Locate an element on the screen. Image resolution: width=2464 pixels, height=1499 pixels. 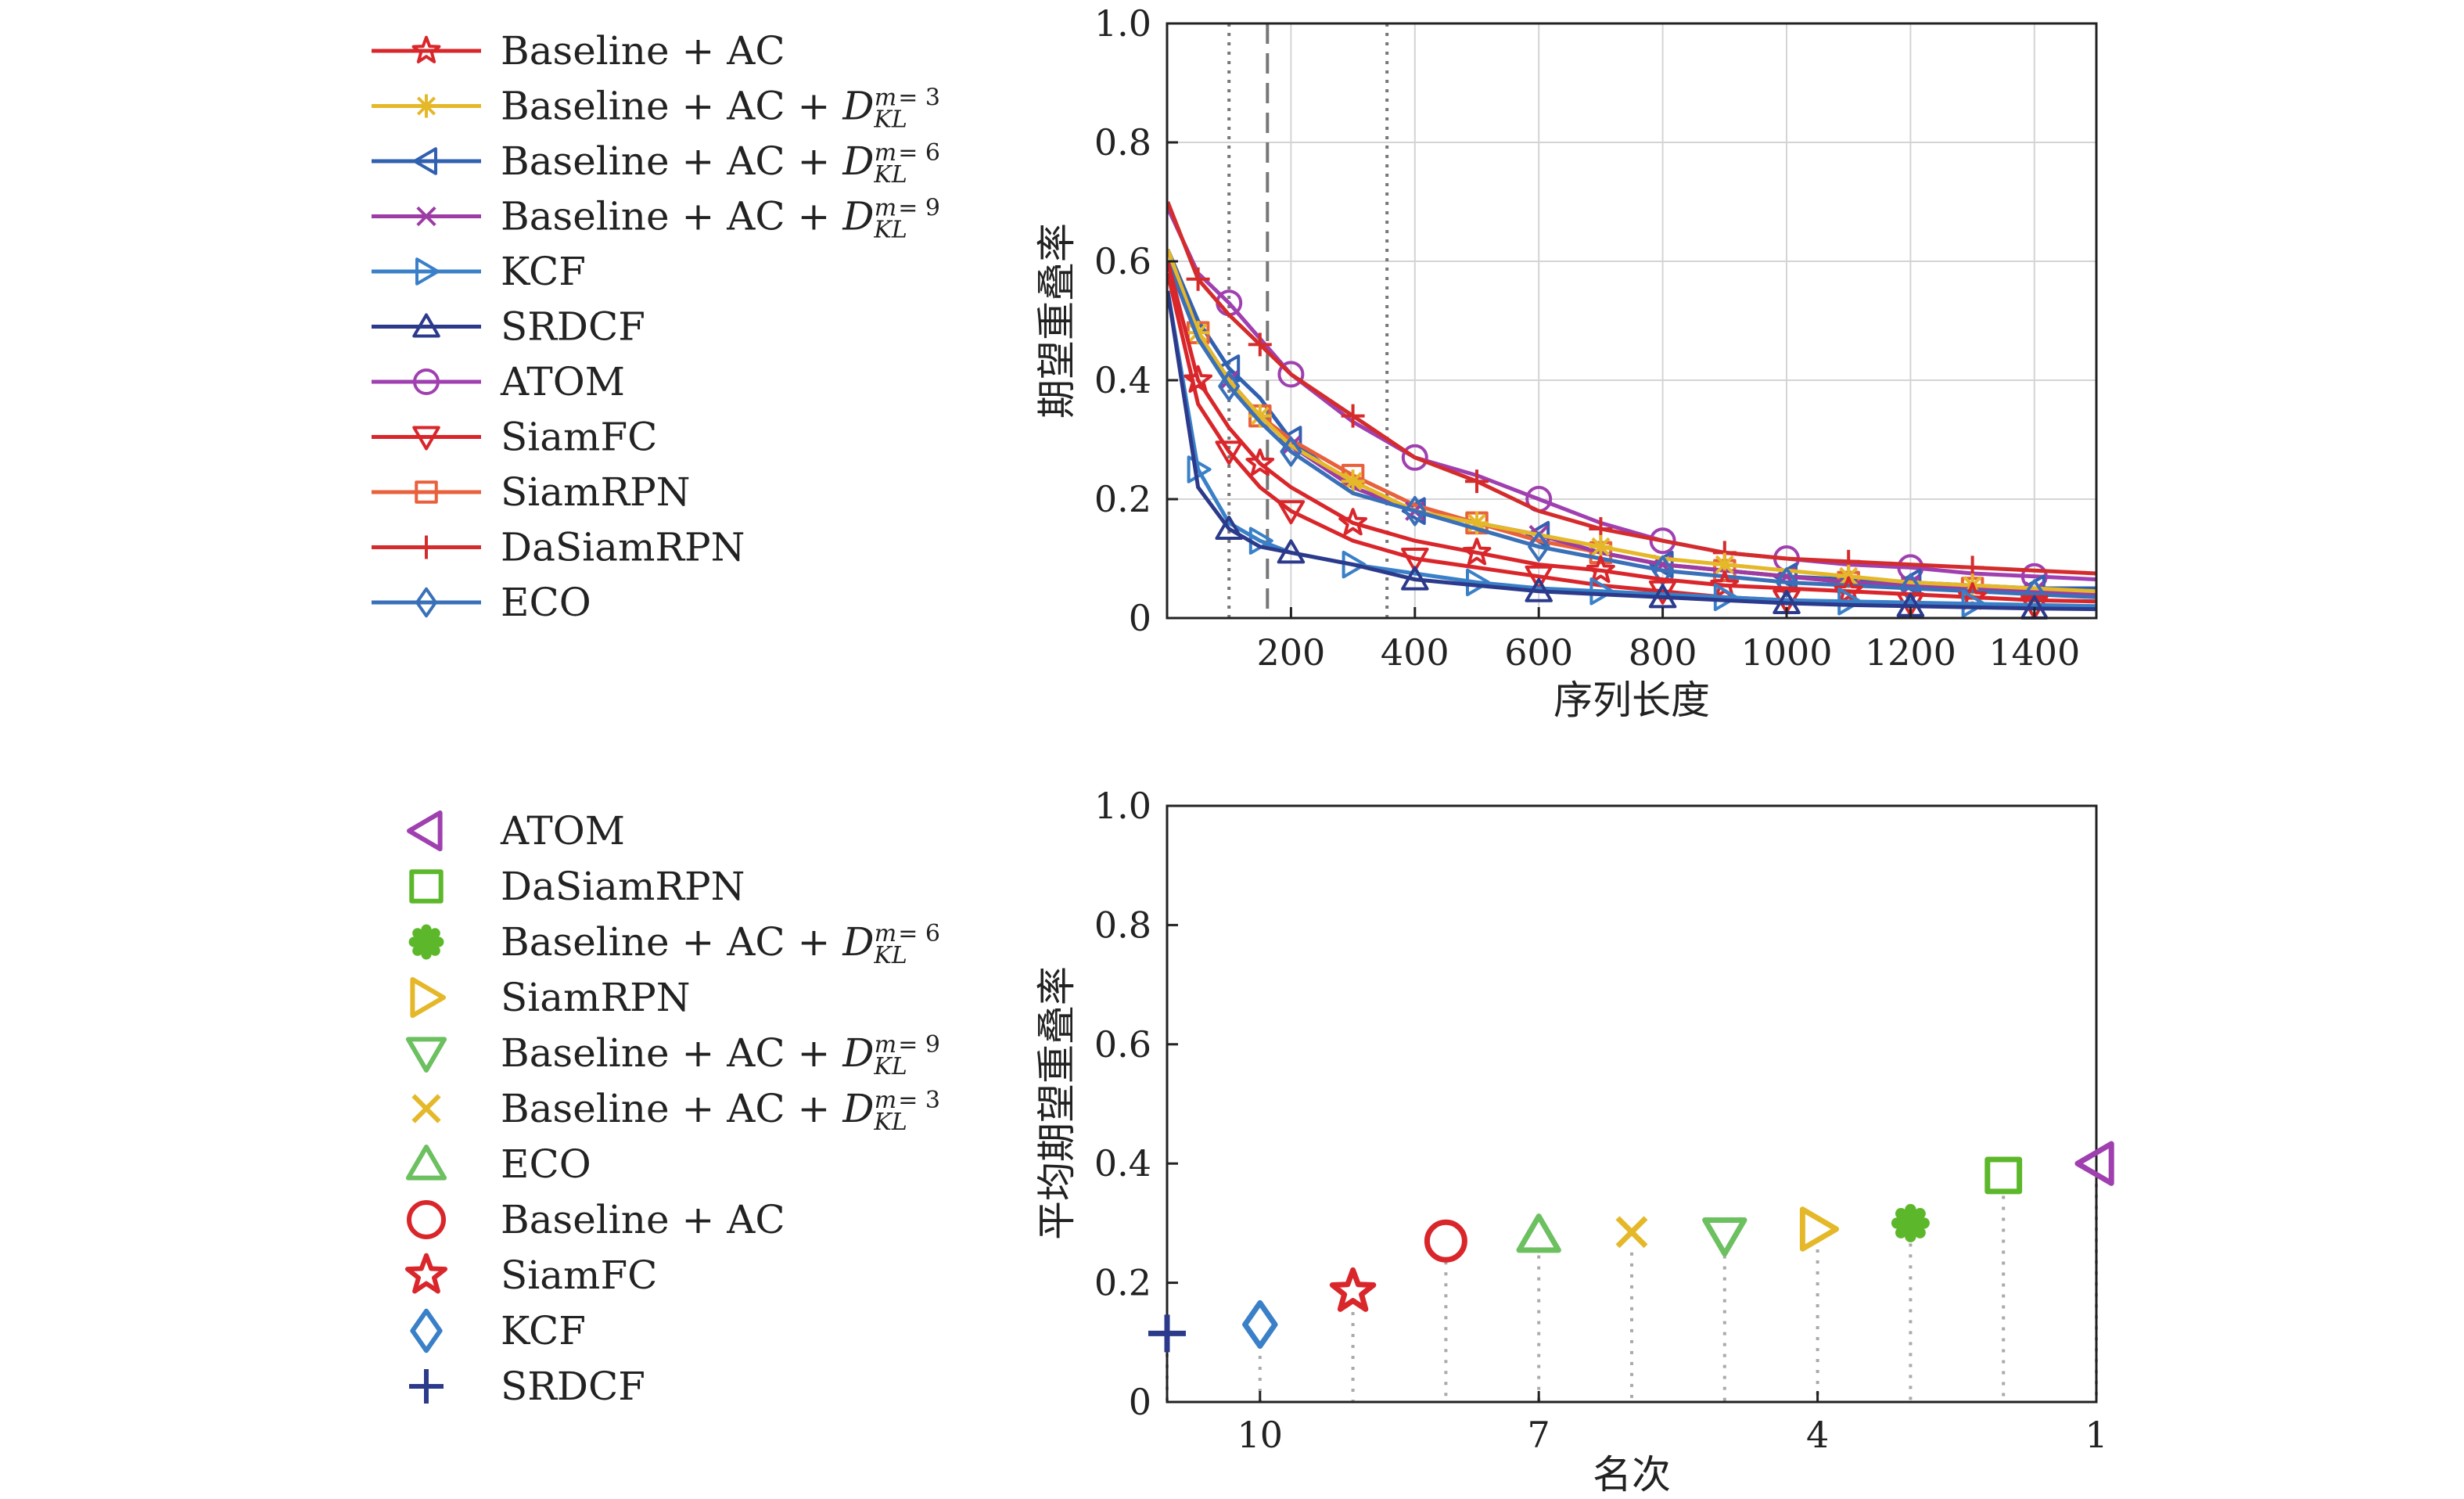
legend-label: Baseline + AC + DKLm= 9 is located at coordinates (720, 1055).